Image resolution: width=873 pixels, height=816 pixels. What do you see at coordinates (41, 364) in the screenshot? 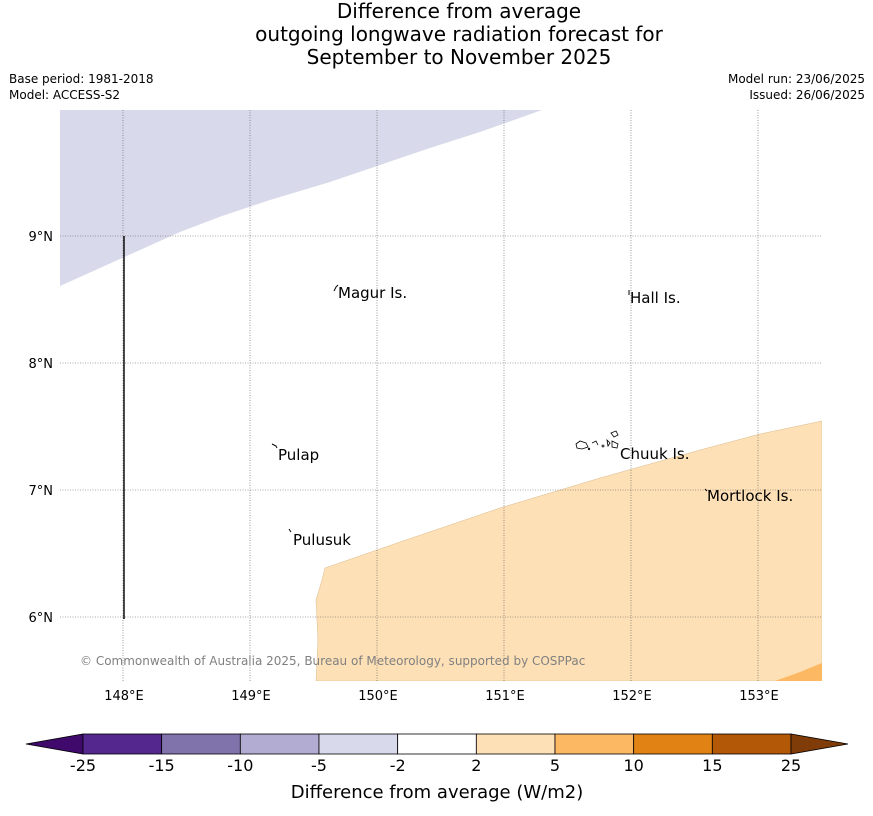
I see `lat-tick-8n: 8°N` at bounding box center [41, 364].